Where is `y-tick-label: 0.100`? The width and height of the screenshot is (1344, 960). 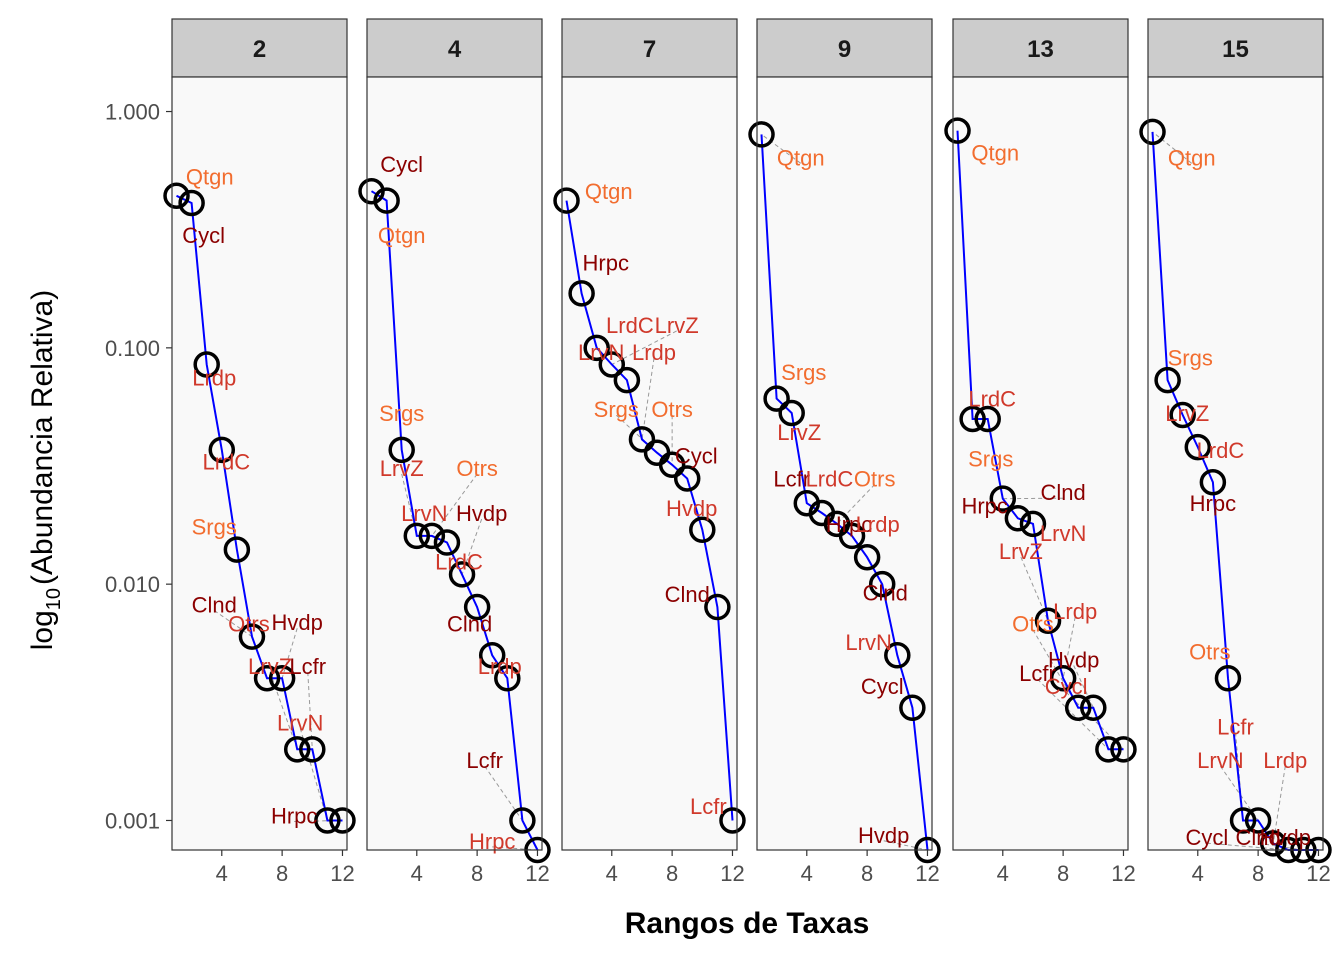
y-tick-label: 0.100 is located at coordinates (132, 348).